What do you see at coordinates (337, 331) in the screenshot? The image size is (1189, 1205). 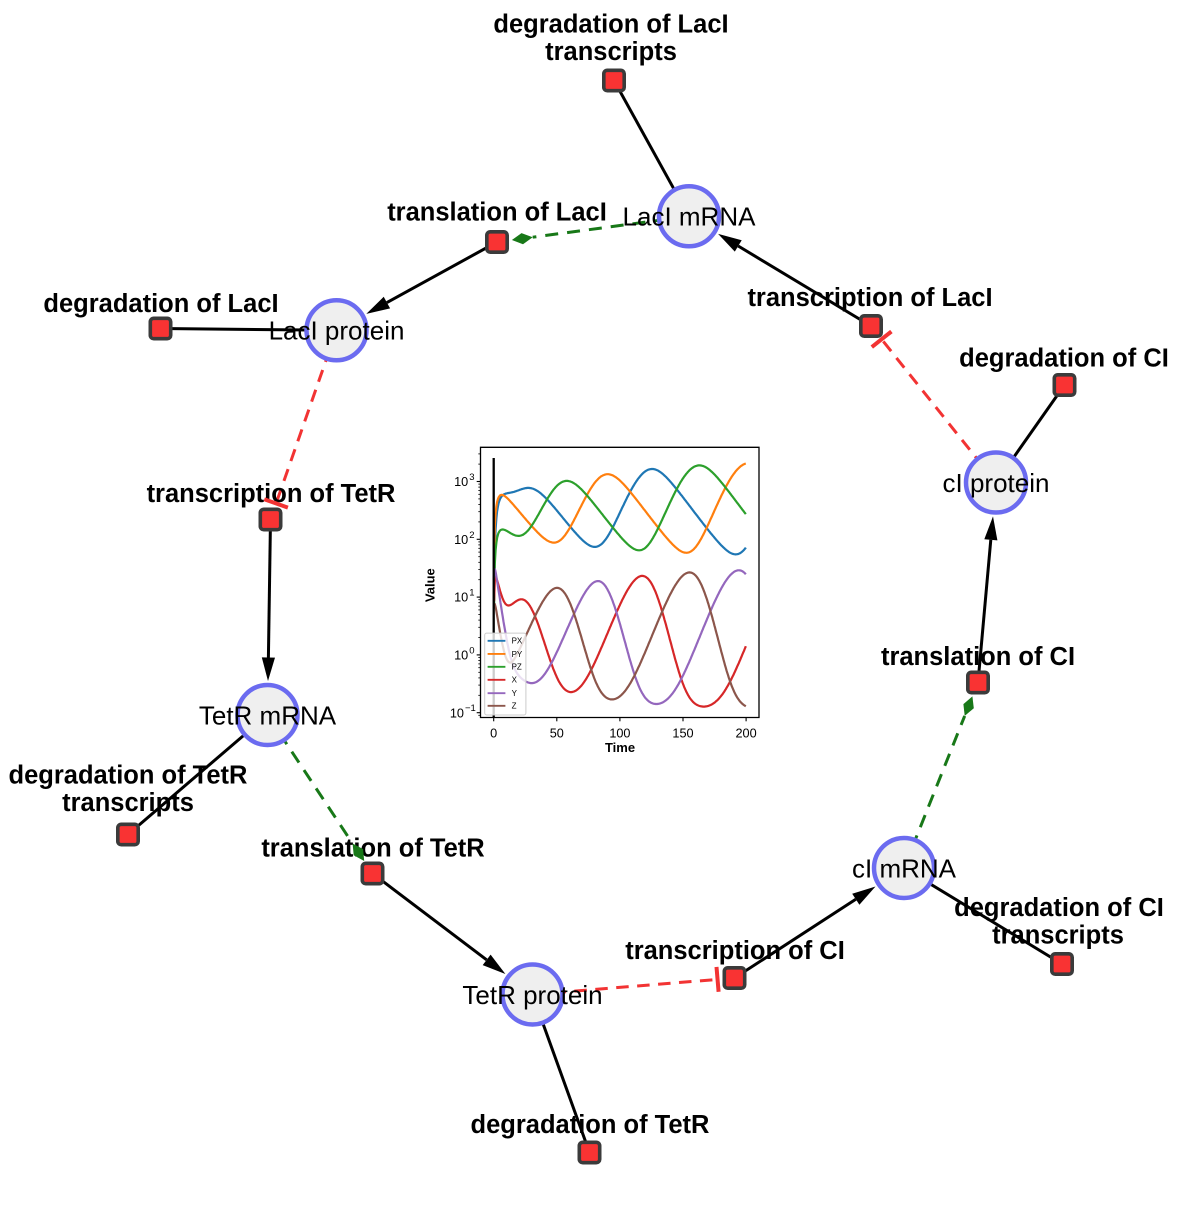 I see `svg-text: LacI protein` at bounding box center [337, 331].